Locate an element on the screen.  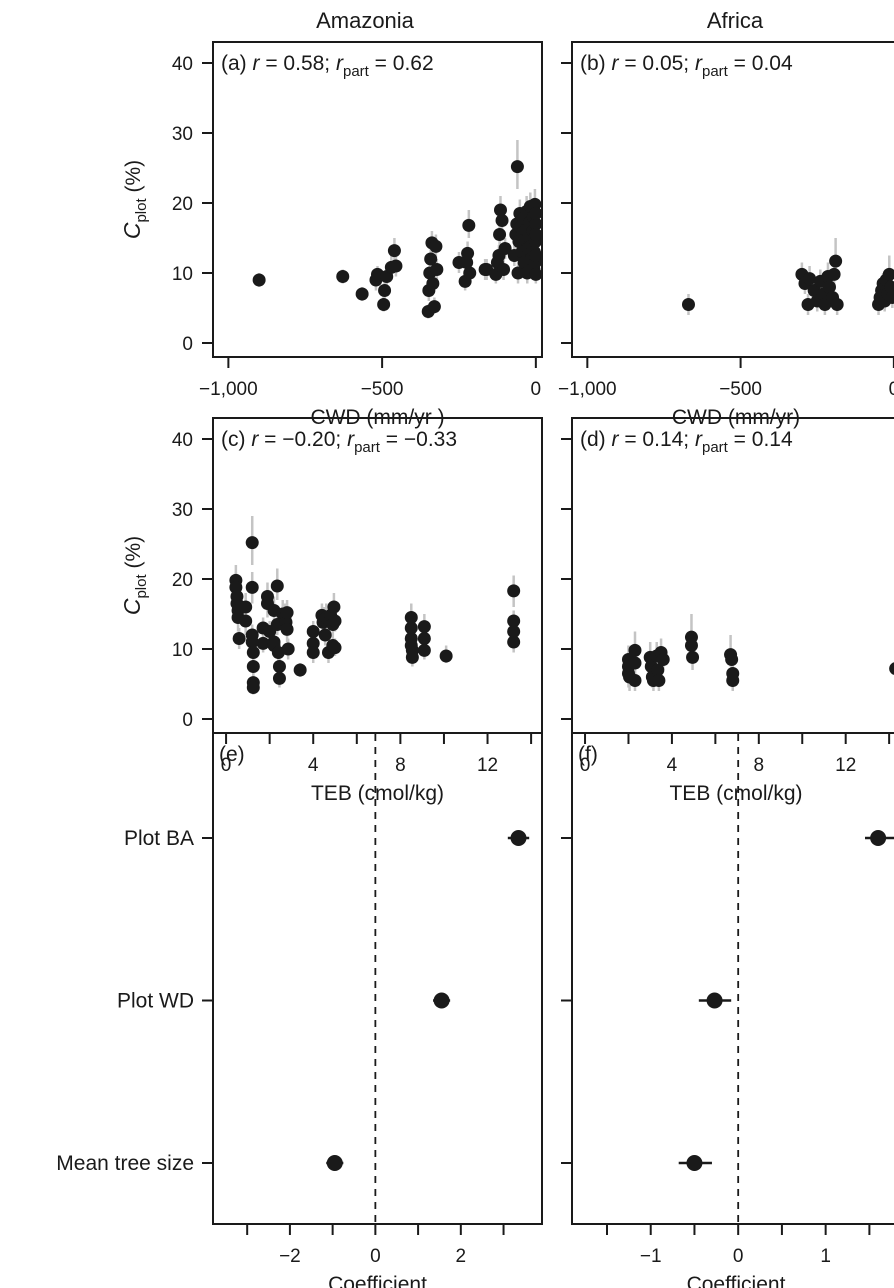
x-tick-label: −500 is located at coordinates (382, 389).